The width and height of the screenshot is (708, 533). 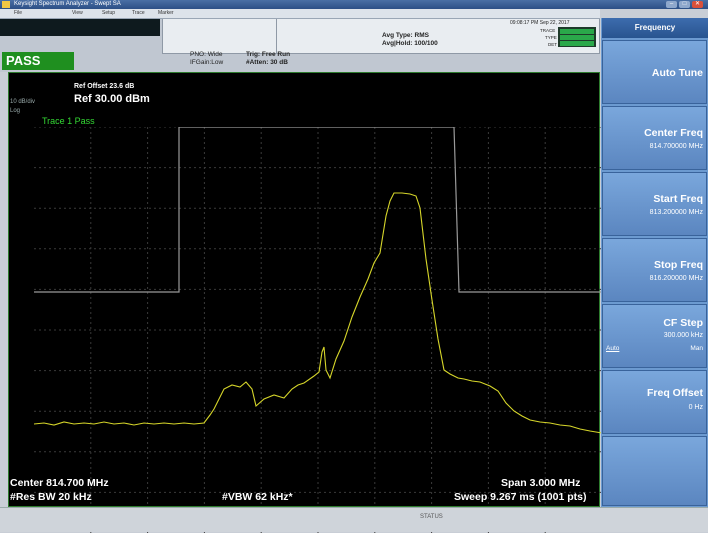 I want to click on auto-tune-softkey: Auto Tune, so click(x=654, y=72).